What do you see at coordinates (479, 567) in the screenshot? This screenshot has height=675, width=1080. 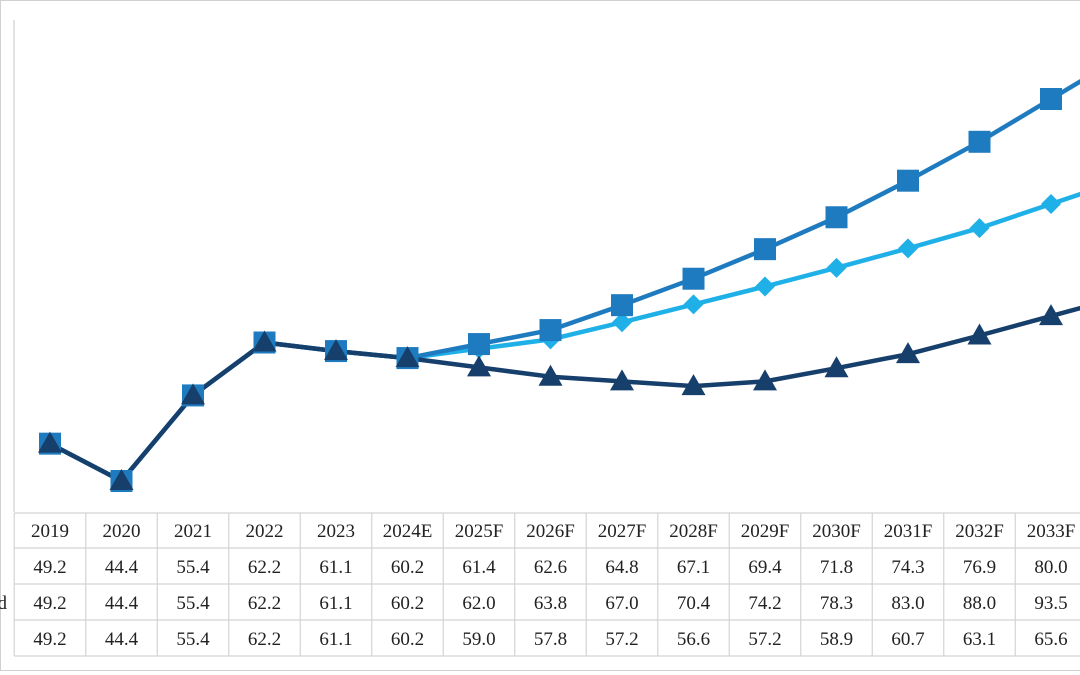 I see `table-value-cell: 61.4` at bounding box center [479, 567].